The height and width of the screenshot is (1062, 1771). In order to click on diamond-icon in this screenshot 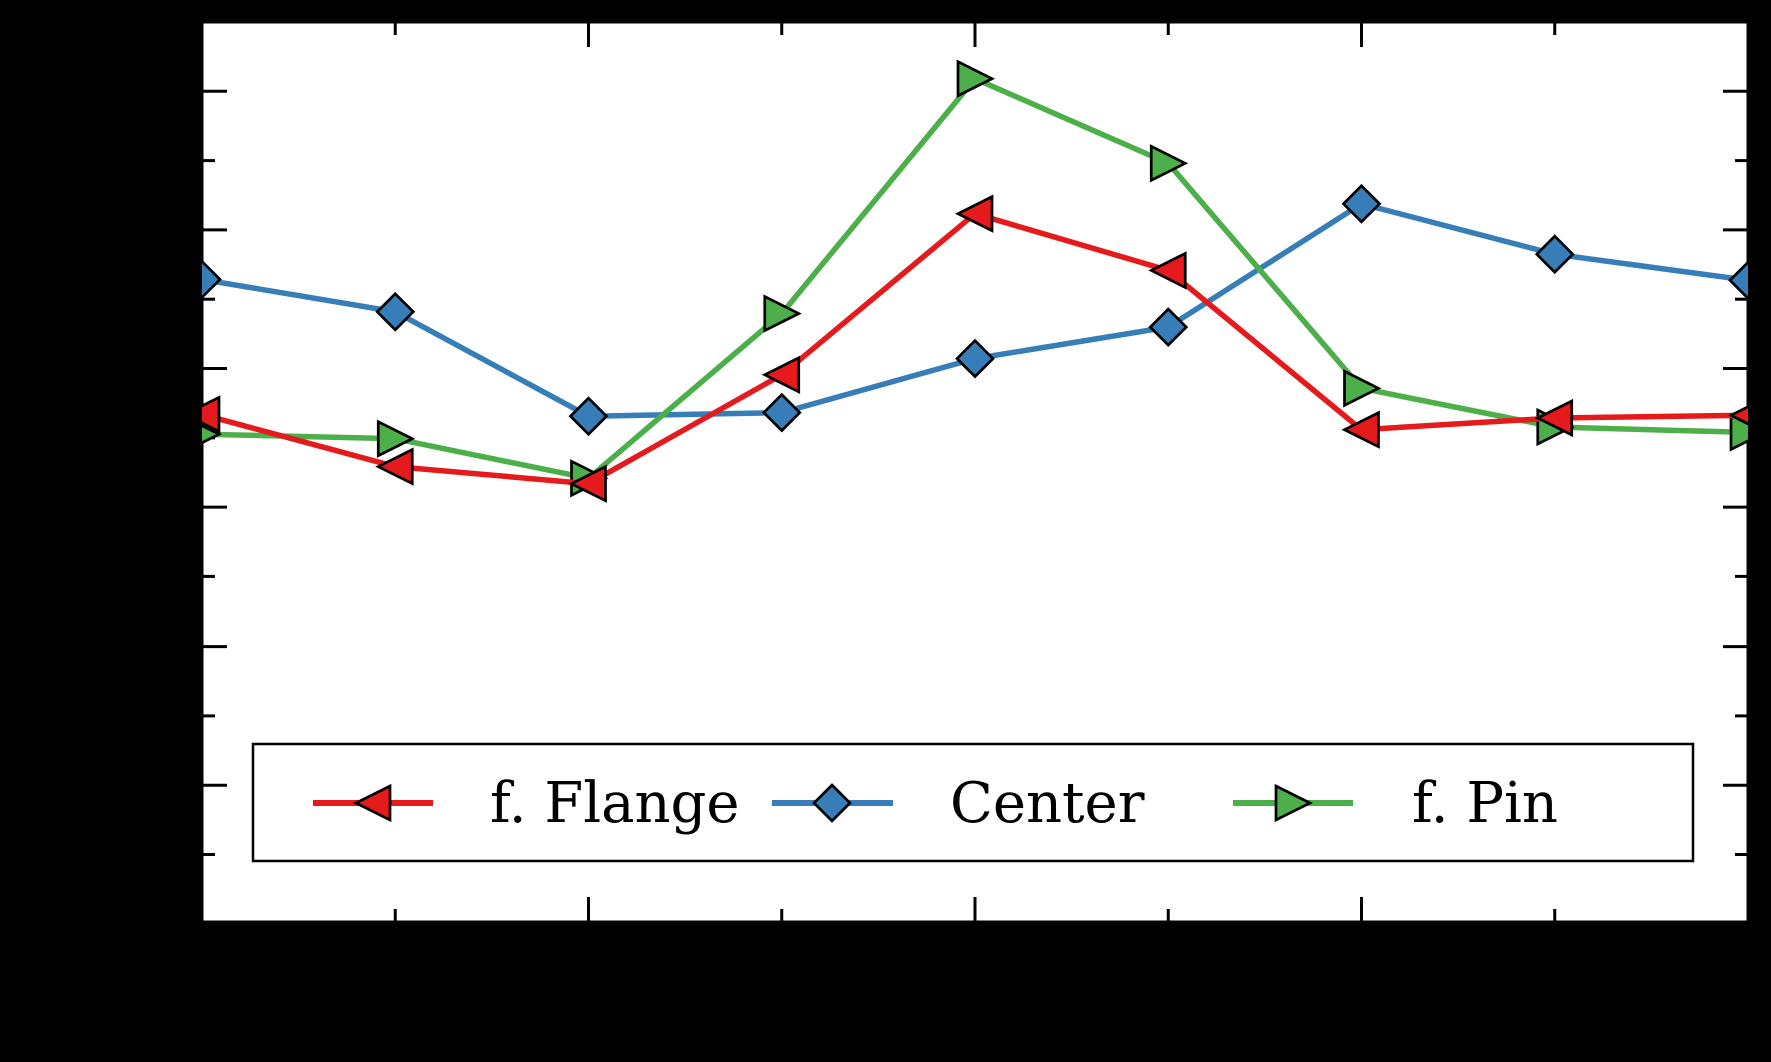, I will do `click(832, 803)`.